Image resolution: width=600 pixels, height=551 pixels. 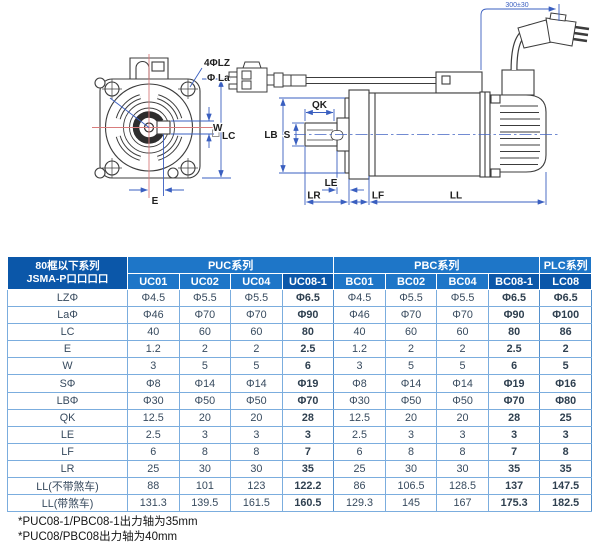 What do you see at coordinates (67, 469) in the screenshot?
I see `spec-row-label: LR` at bounding box center [67, 469].